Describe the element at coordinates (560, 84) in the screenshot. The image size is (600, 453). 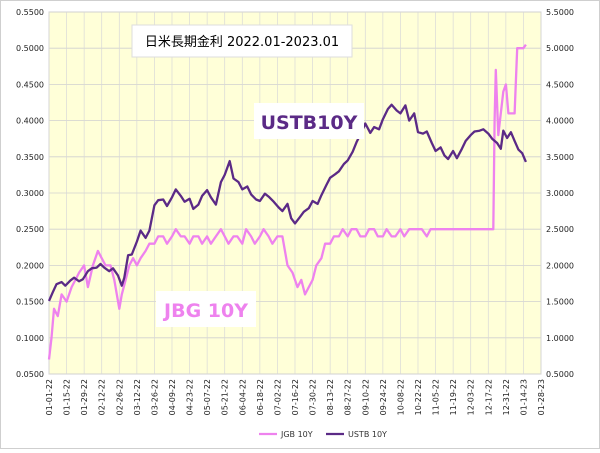
I see `right-tick-label: 4.5000` at that location.